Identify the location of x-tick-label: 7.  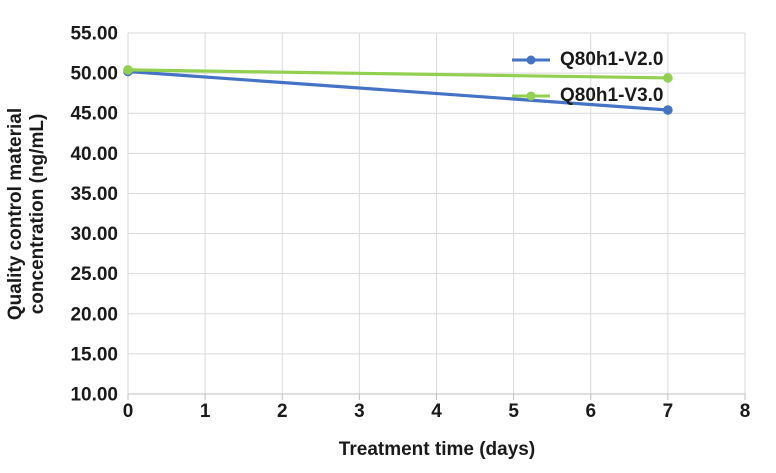
(668, 411).